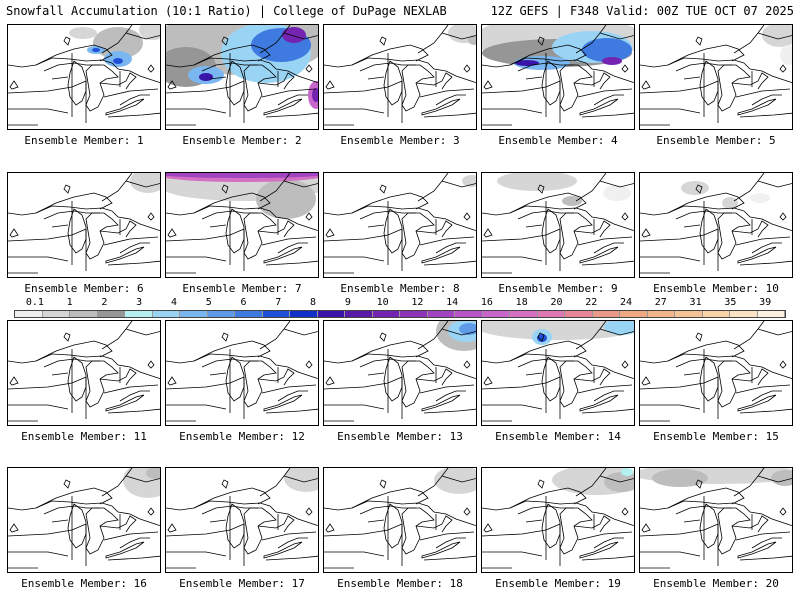  I want to click on panel-label: Ensemble Member: 7, so click(242, 288).